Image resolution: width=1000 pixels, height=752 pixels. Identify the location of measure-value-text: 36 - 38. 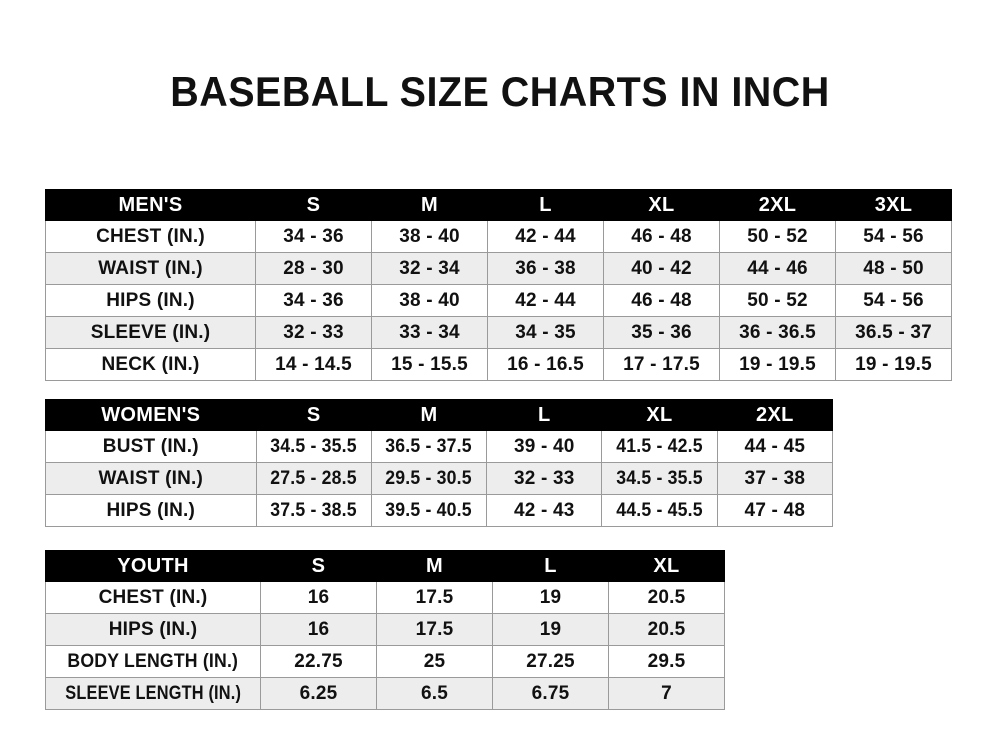
(545, 268).